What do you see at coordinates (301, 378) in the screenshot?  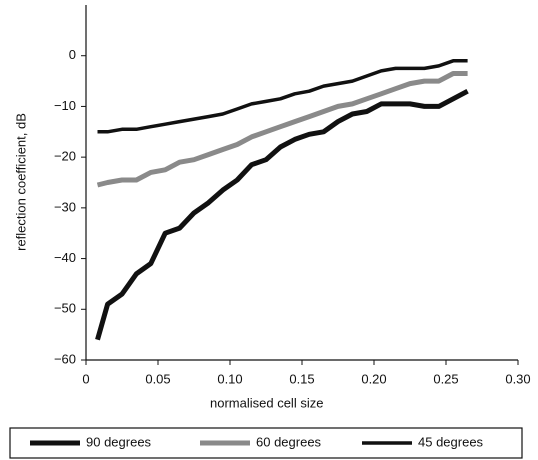 I see `x-tick-label: 0.15` at bounding box center [301, 378].